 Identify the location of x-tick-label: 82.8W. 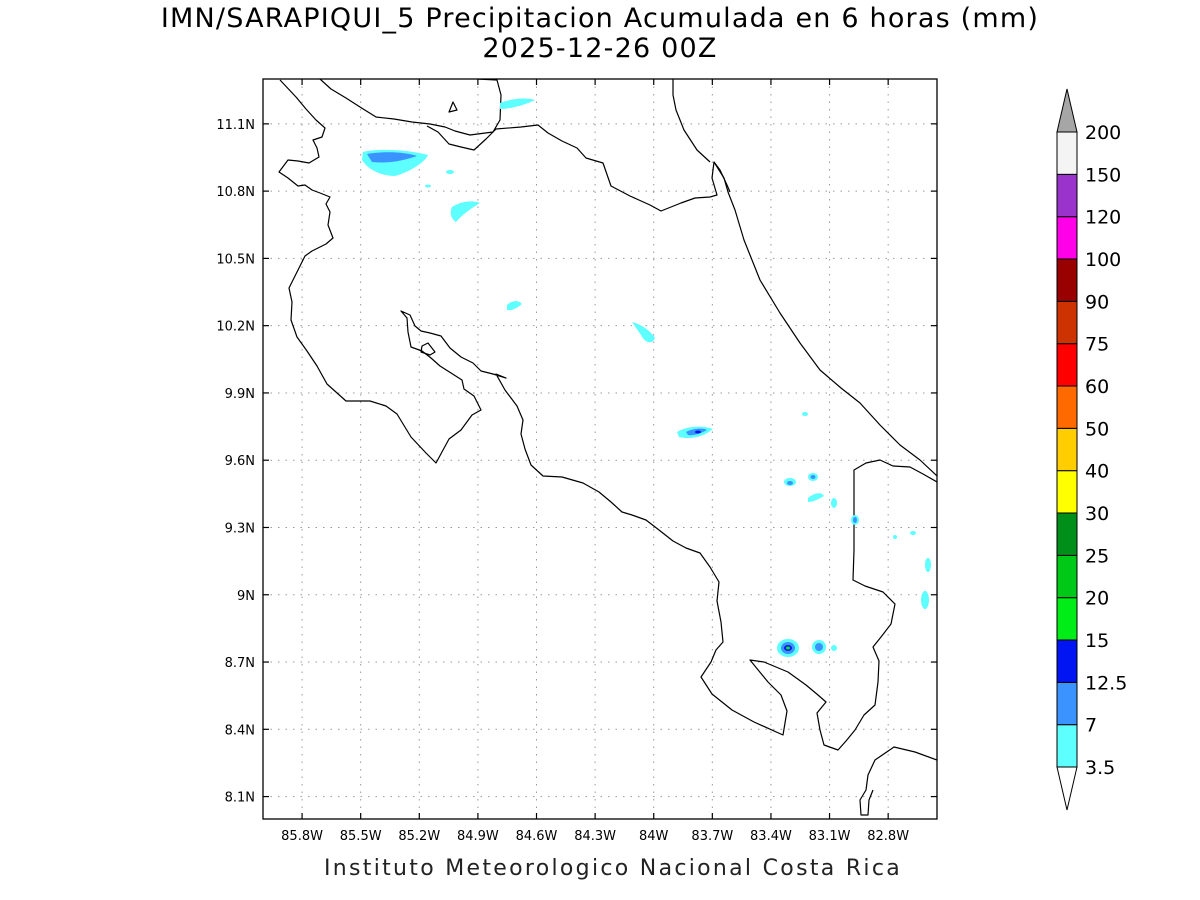
(888, 836).